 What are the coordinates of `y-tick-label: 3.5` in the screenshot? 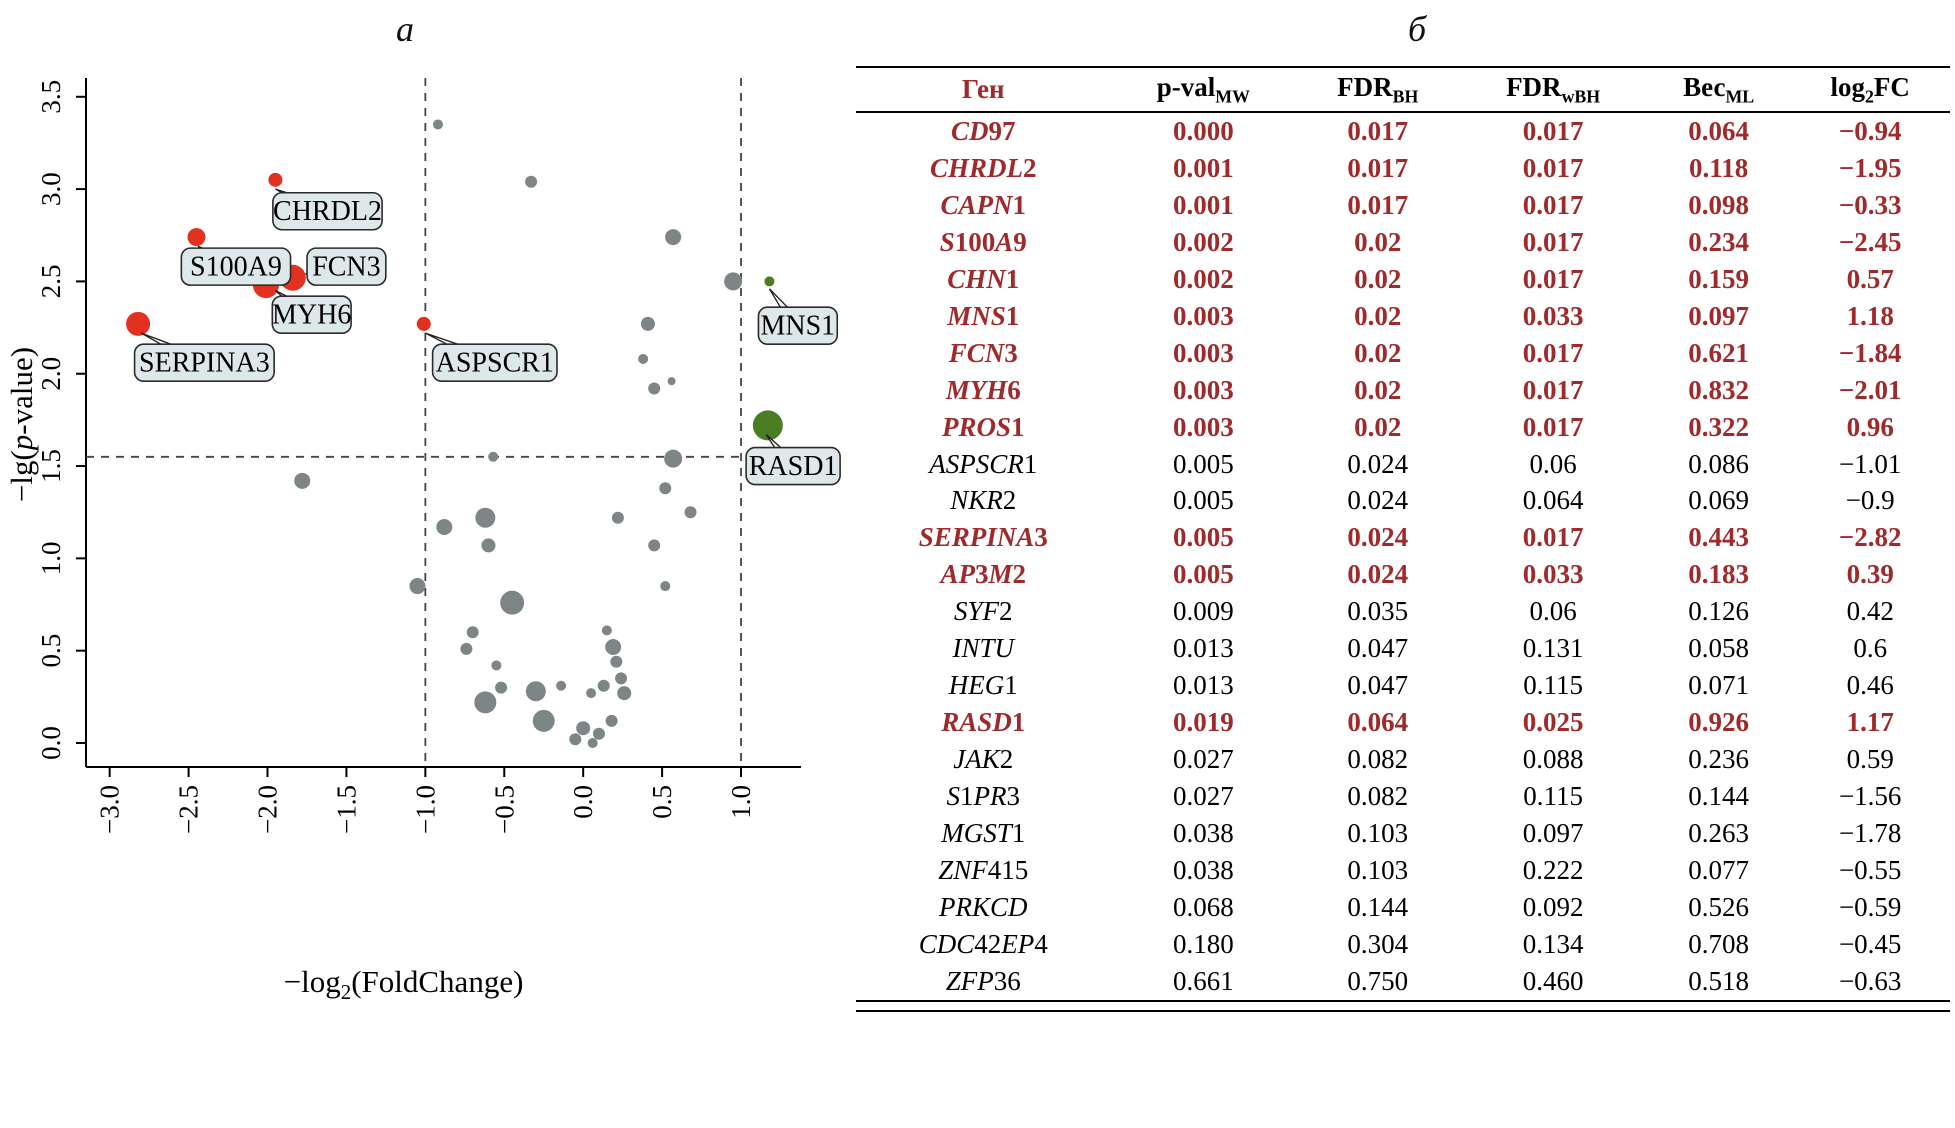 It's located at (51, 97).